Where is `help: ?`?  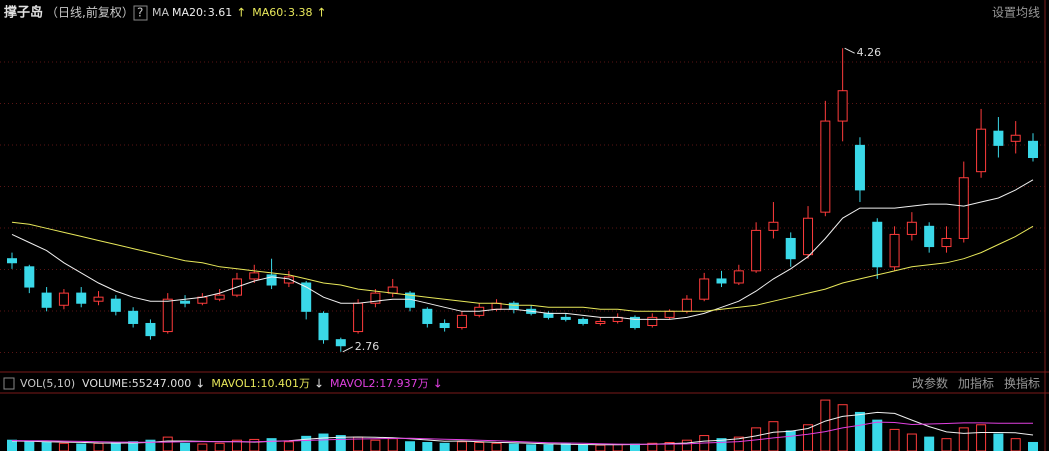
help: ? is located at coordinates (140, 13).